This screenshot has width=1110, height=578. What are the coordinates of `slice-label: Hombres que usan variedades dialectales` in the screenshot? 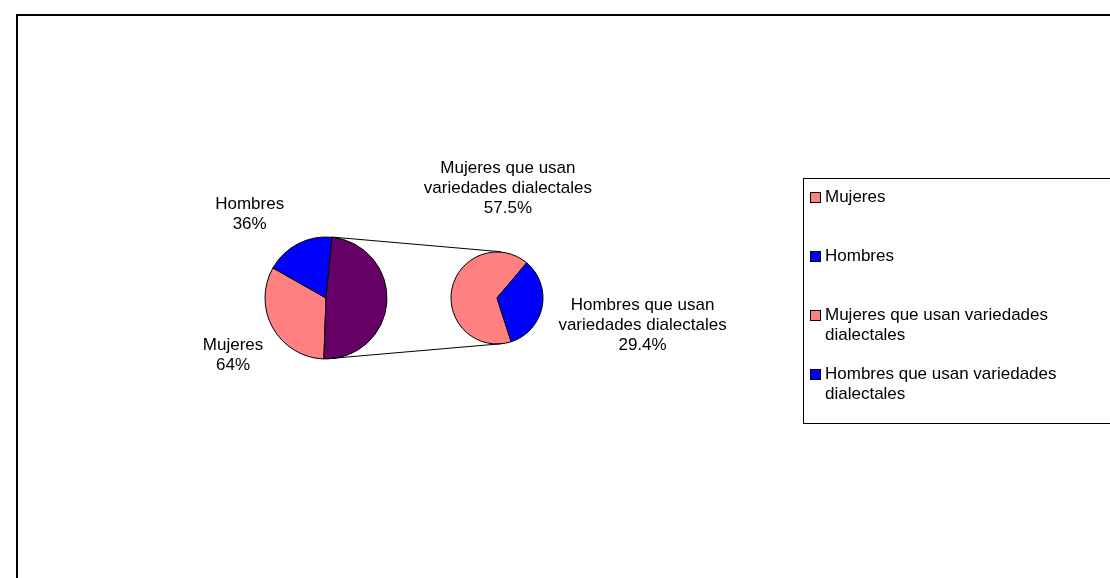 It's located at (642, 314).